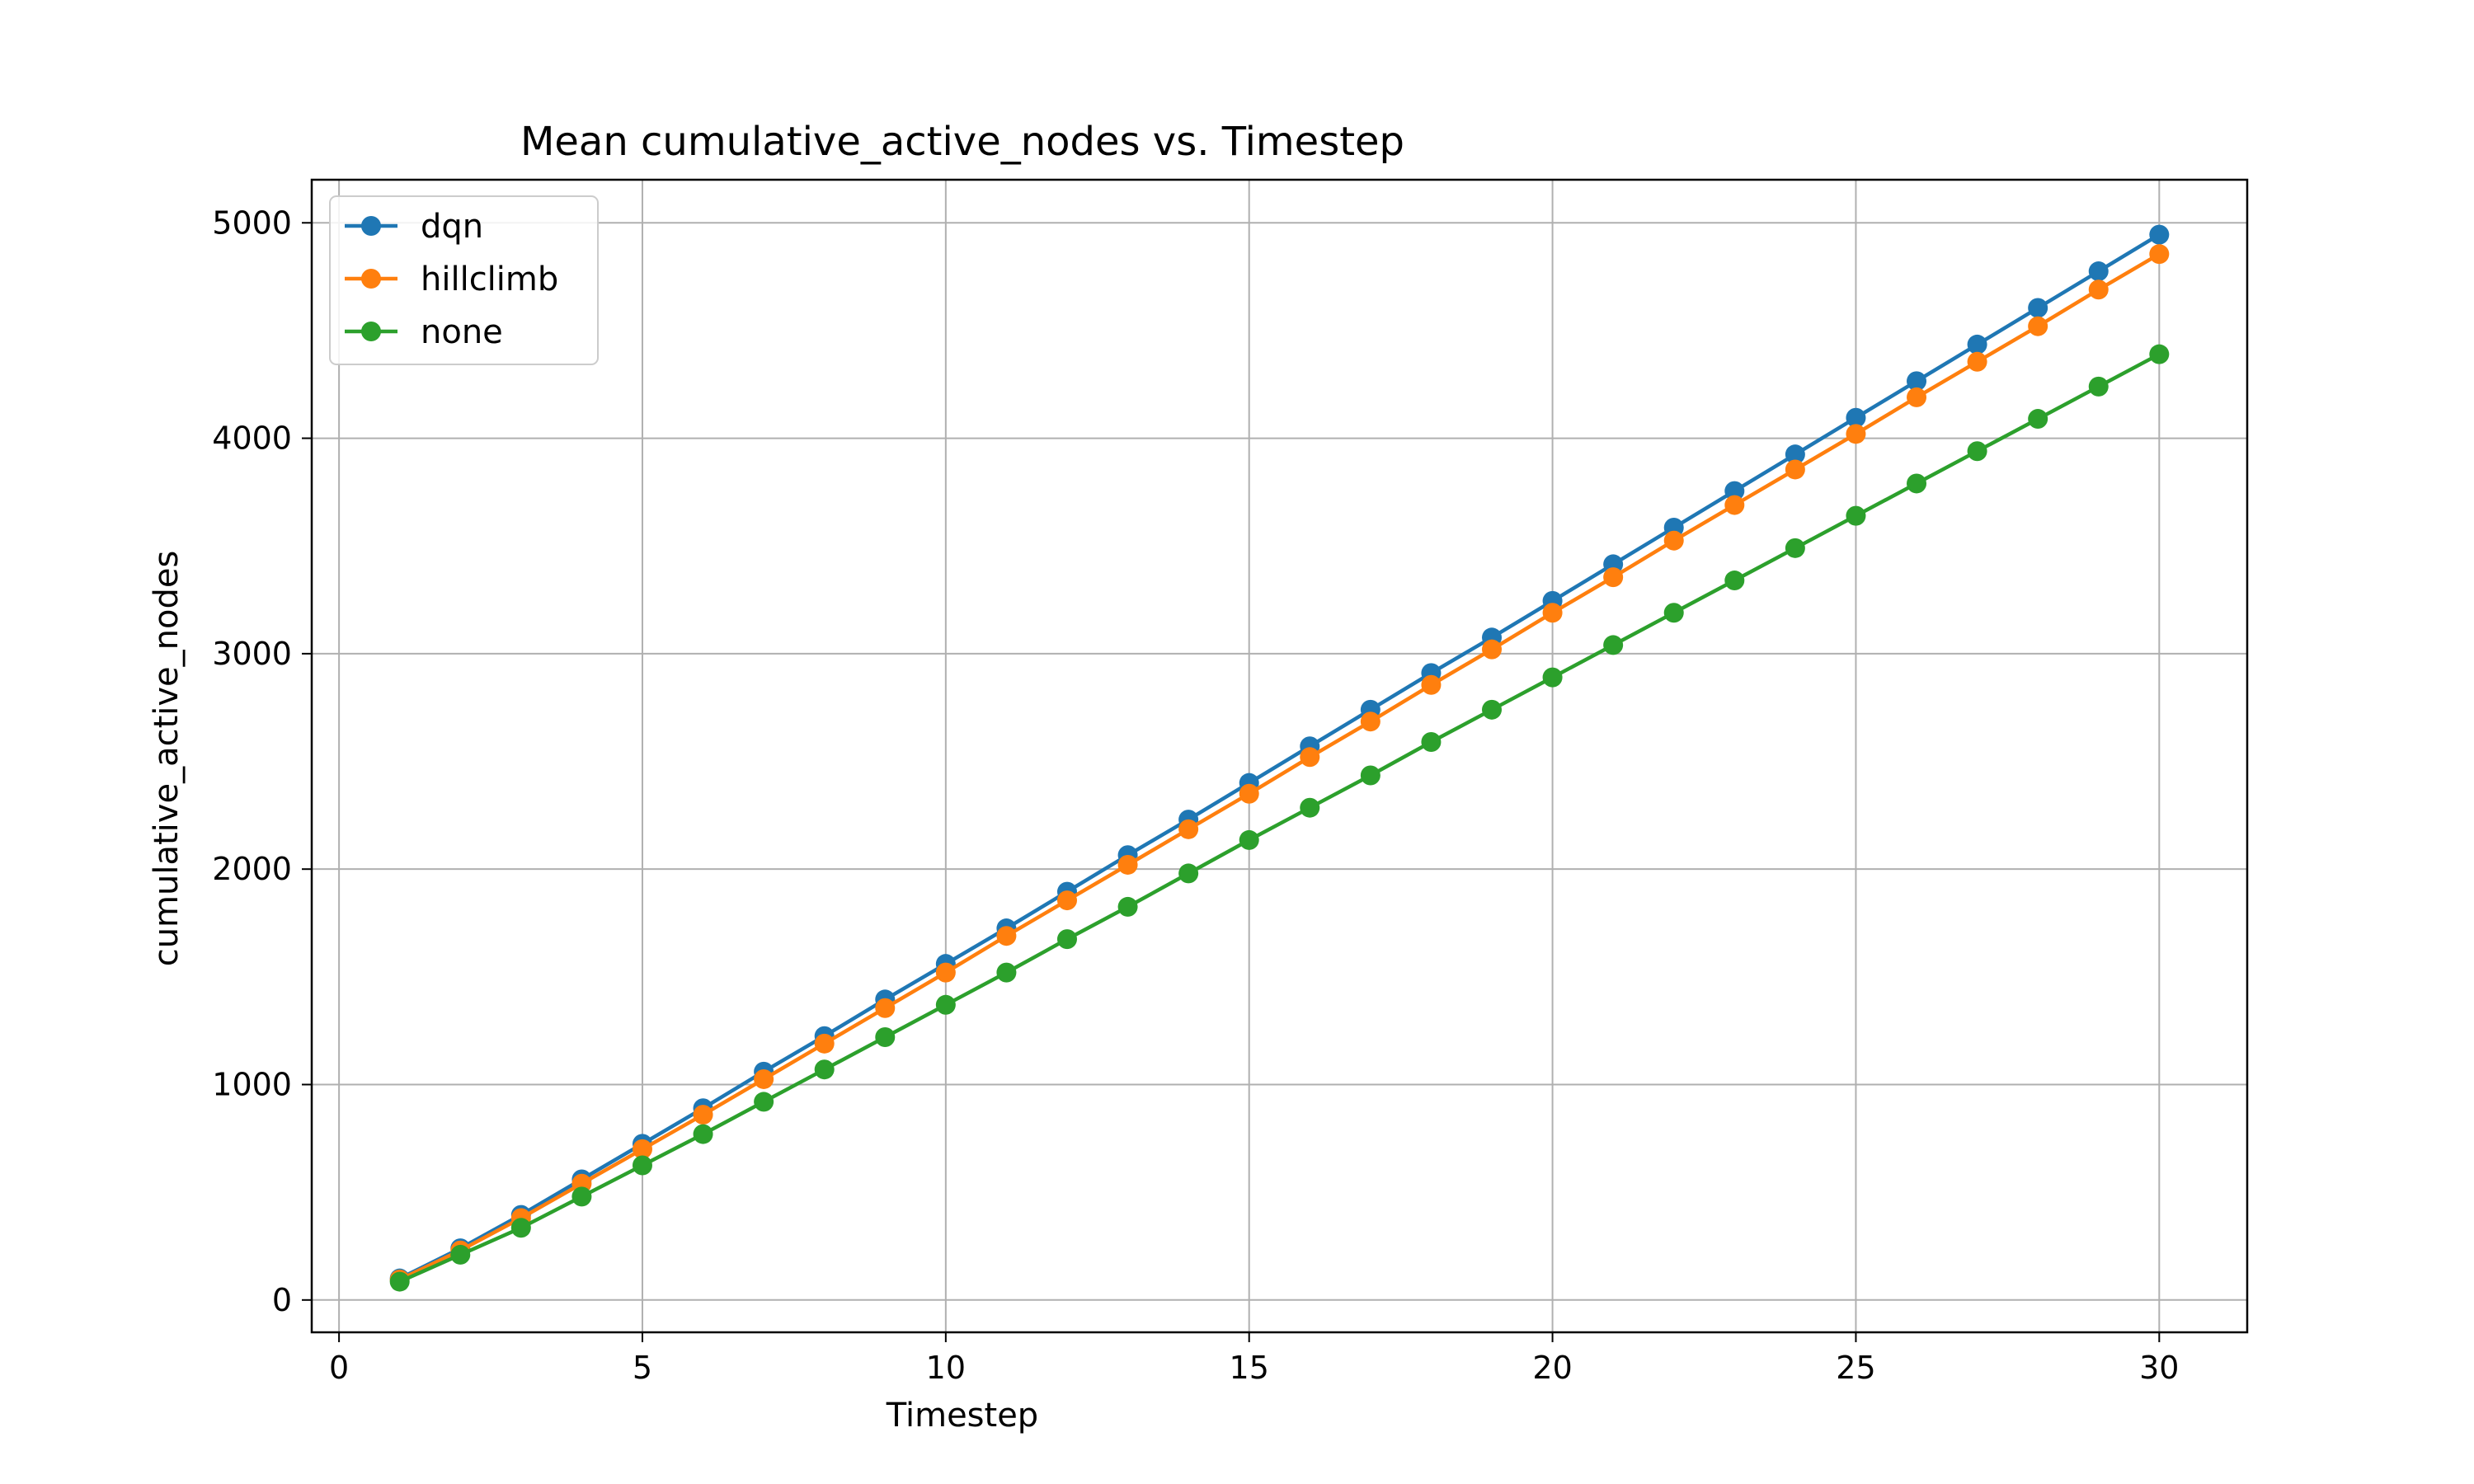 This screenshot has height=1484, width=2474. Describe the element at coordinates (452, 227) in the screenshot. I see `legend-label-dqn: dqn` at that location.